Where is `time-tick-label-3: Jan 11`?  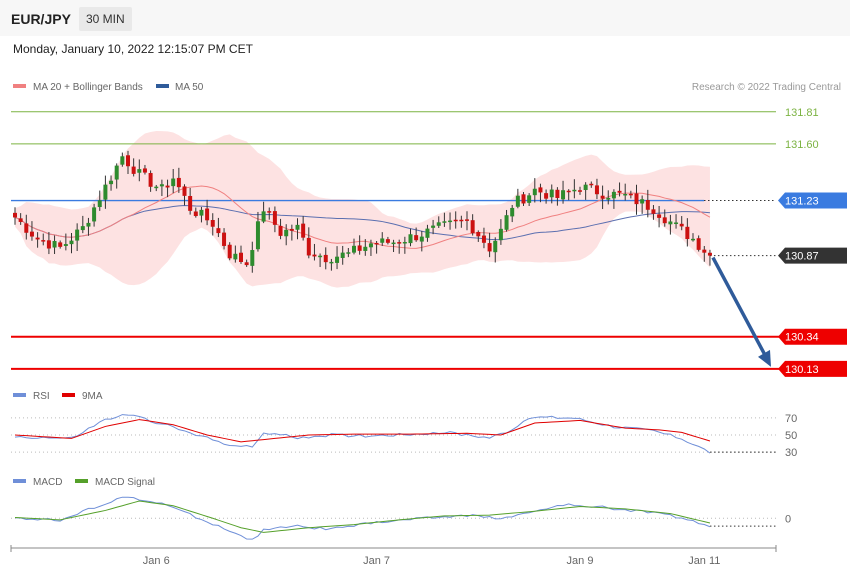
time-tick-label-3: Jan 11 is located at coordinates (704, 561).